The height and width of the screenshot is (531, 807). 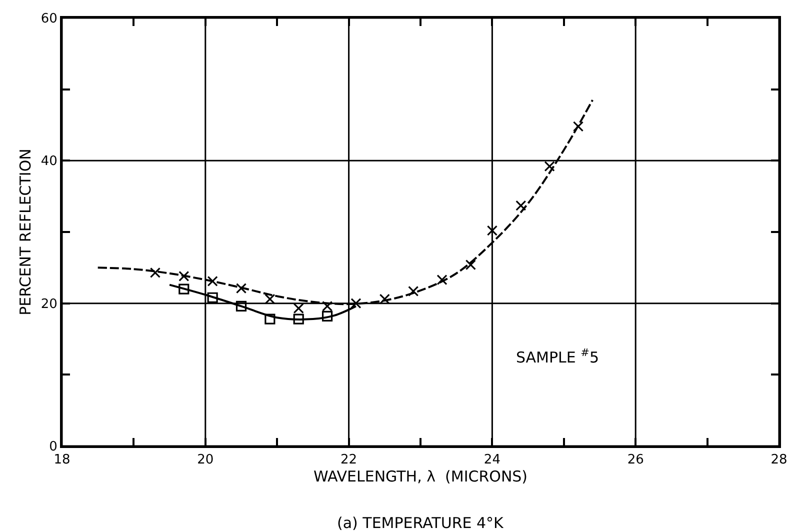 What do you see at coordinates (349, 460) in the screenshot?
I see `x-tick-label: 22` at bounding box center [349, 460].